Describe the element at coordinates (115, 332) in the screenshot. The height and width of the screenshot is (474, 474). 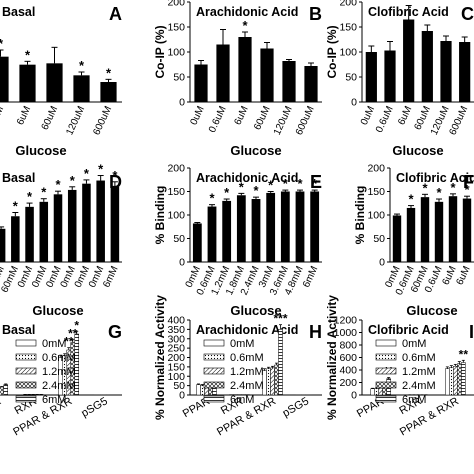
I see `panel-letter: G` at that location.